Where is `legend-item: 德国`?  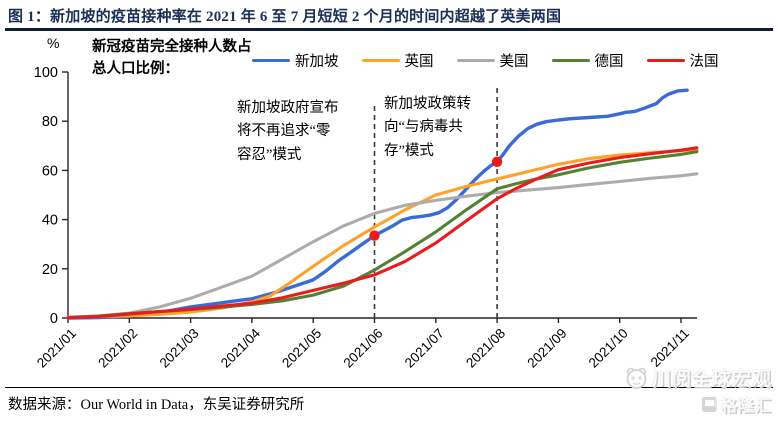
legend-item: 德国 is located at coordinates (587, 60).